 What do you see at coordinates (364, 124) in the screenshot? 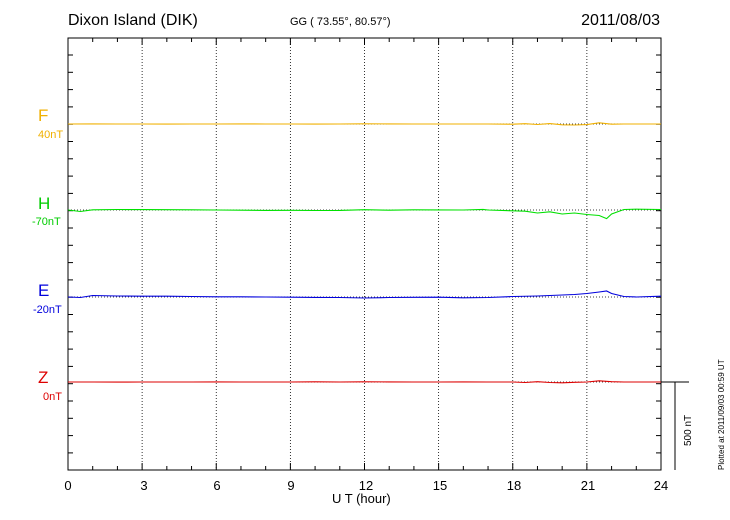
I see `series-line-f` at bounding box center [364, 124].